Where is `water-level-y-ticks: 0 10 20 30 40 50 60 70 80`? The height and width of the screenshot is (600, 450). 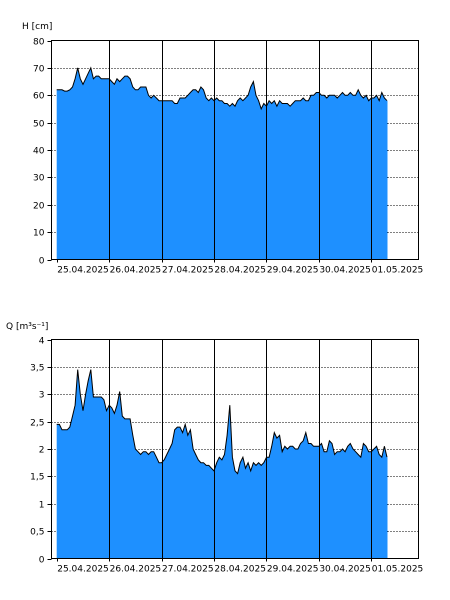
water-level-y-ticks: 0 10 20 30 40 50 60 70 80 is located at coordinates (42, 152).